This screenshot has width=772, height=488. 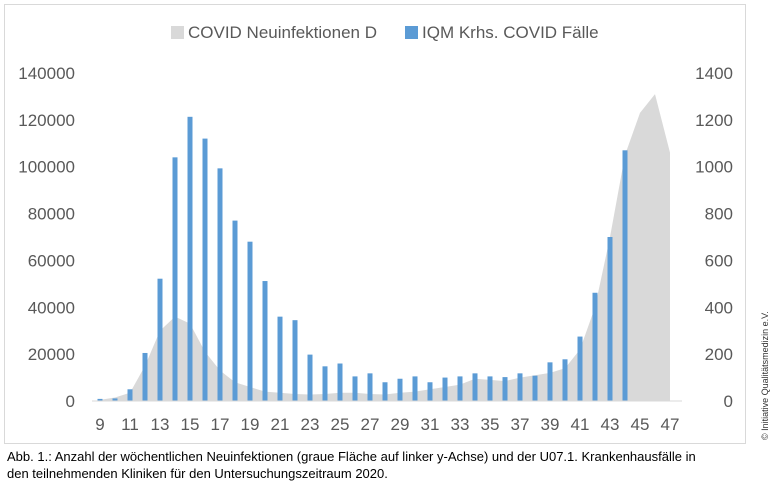 I want to click on left-axis: 0 20000 40000 60000 80000 100000 120000 140000, so click(x=46, y=237).